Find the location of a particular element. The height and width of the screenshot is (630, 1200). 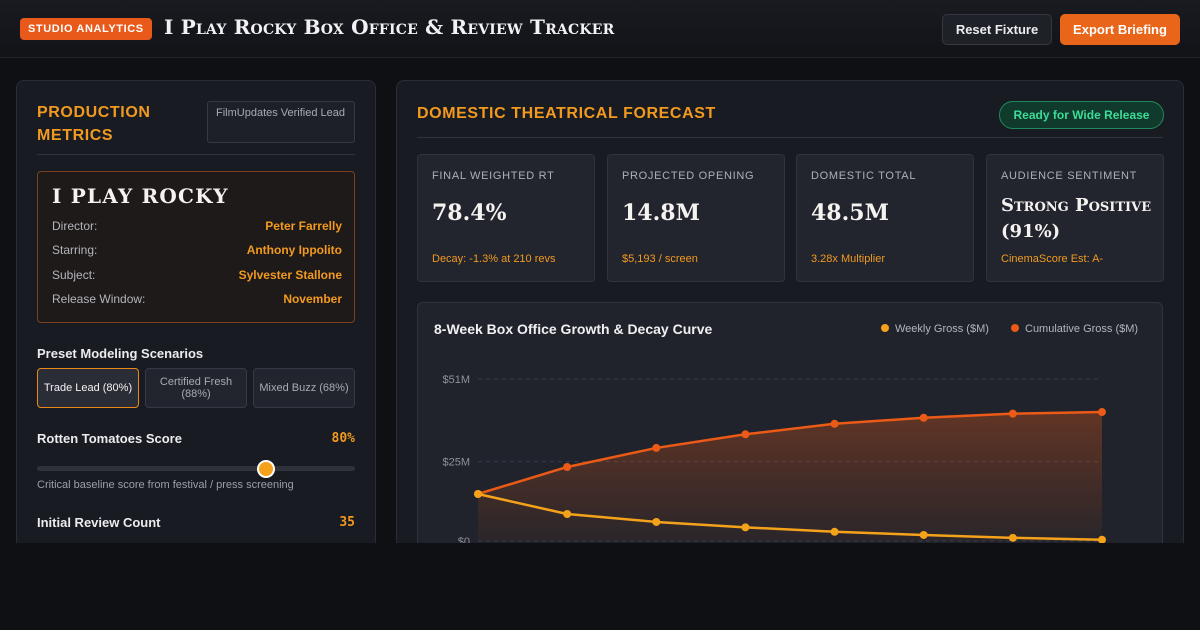

forecast-title: Domestic Theatrical Forecast is located at coordinates (566, 113).